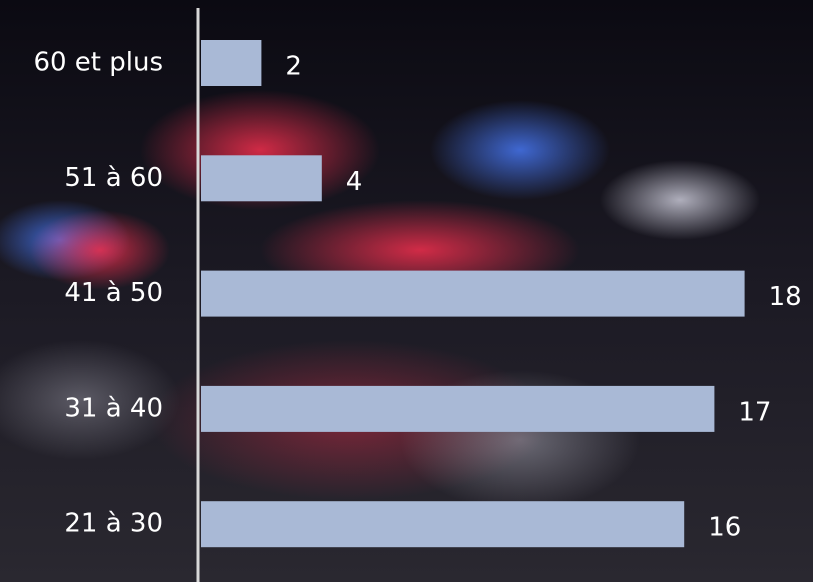  What do you see at coordinates (113, 293) in the screenshot?
I see `category-label: 41 à 50` at bounding box center [113, 293].